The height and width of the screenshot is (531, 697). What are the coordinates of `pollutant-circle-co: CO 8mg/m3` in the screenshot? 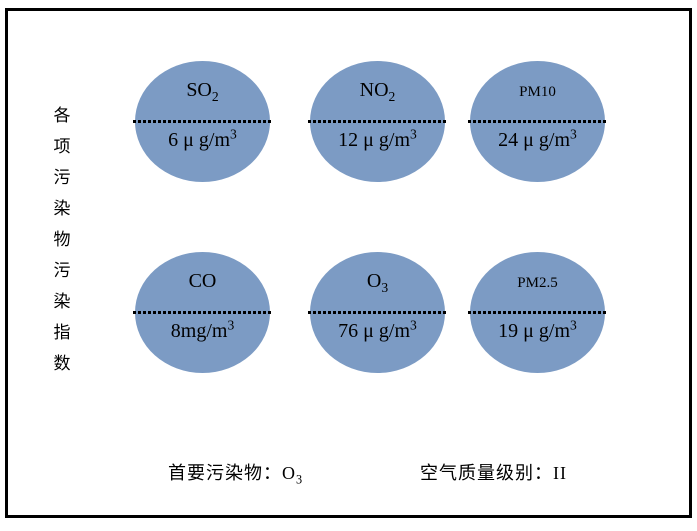 It's located at (202, 312).